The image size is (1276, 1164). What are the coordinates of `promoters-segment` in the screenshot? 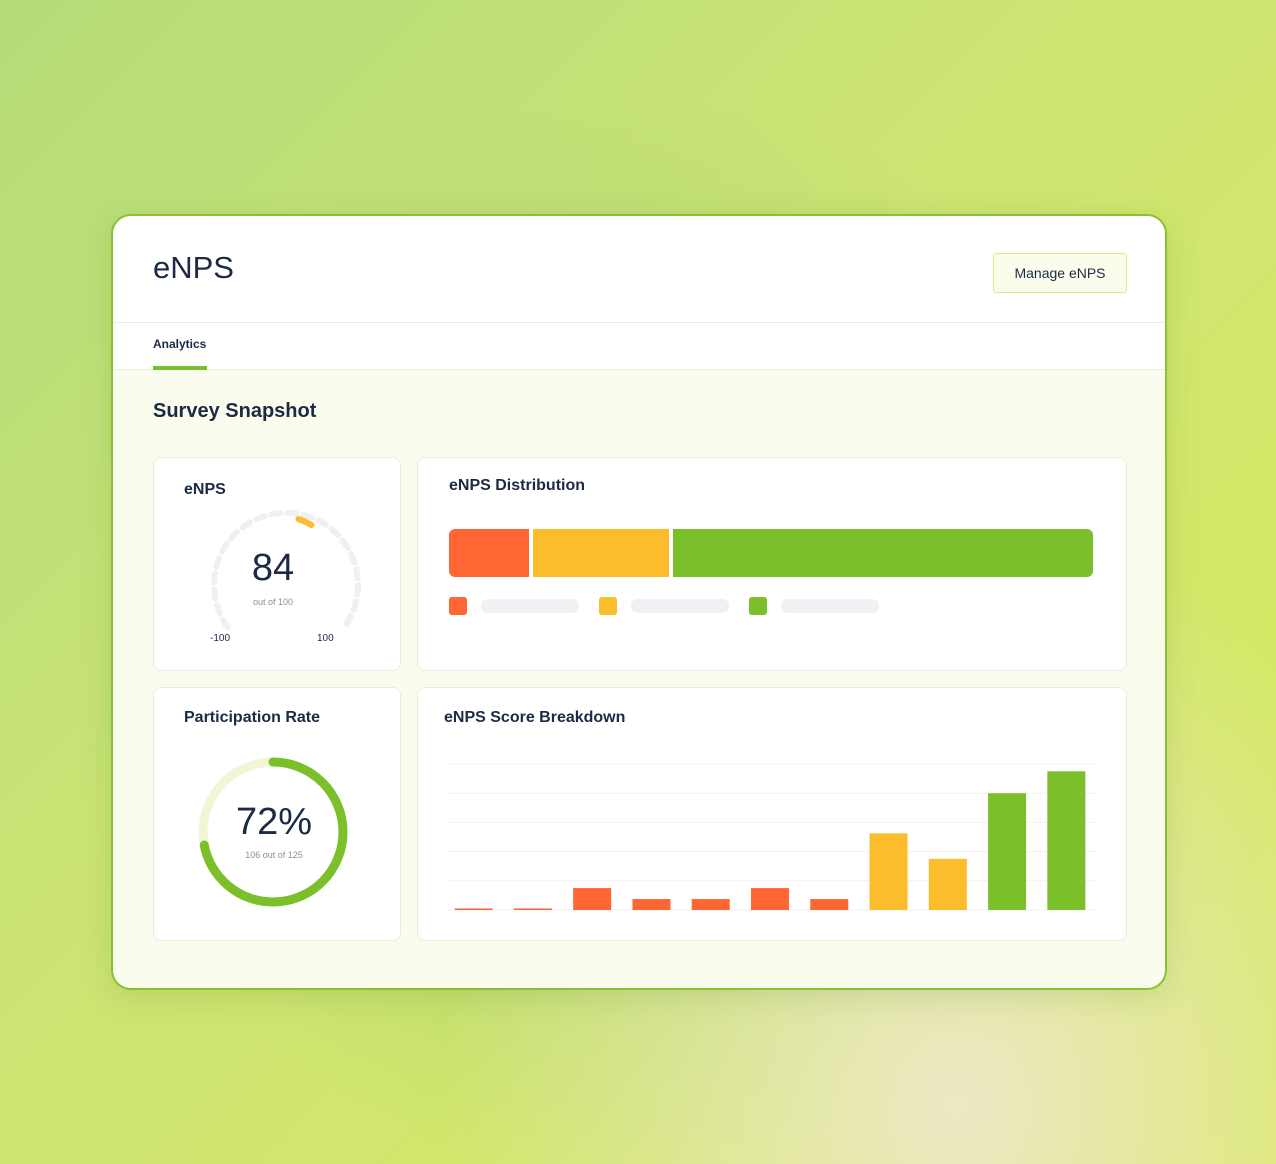 It's located at (883, 553).